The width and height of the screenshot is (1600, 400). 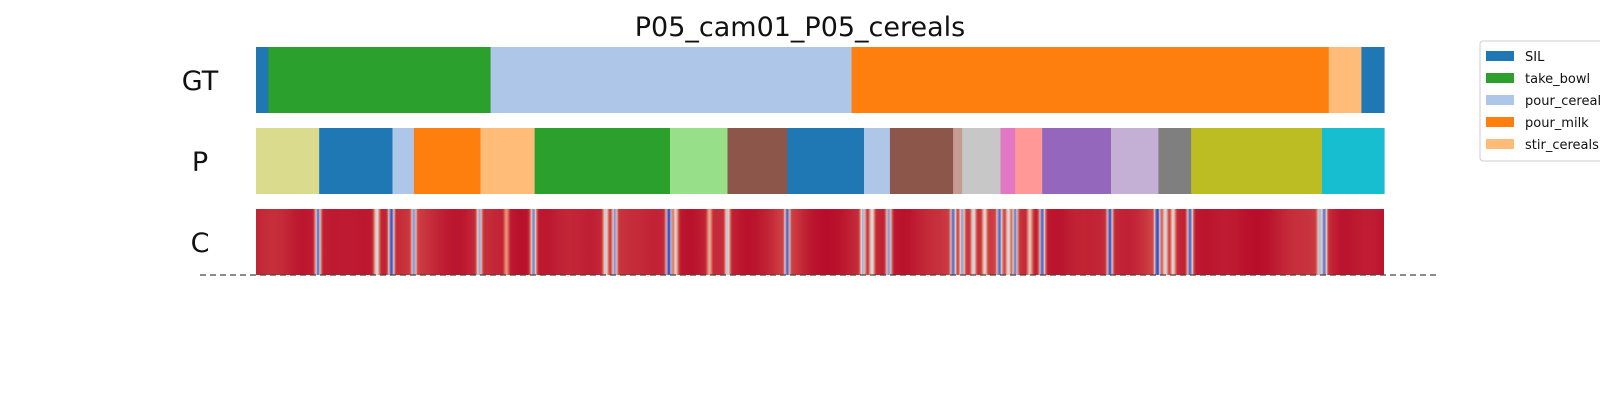 What do you see at coordinates (200, 243) in the screenshot?
I see `row-label-c: C` at bounding box center [200, 243].